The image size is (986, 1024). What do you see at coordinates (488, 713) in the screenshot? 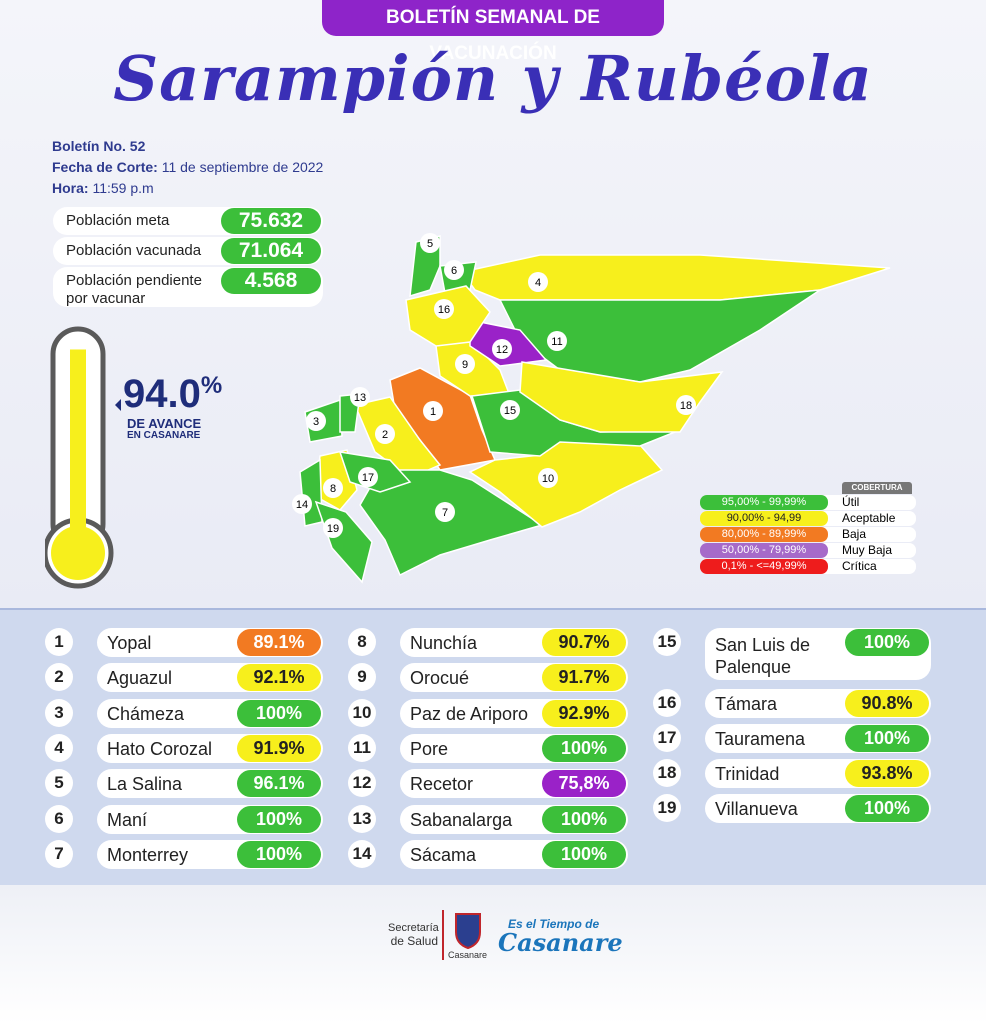
I see `municipality-row: 10 Paz de Ariporo 92.9%` at bounding box center [488, 713].